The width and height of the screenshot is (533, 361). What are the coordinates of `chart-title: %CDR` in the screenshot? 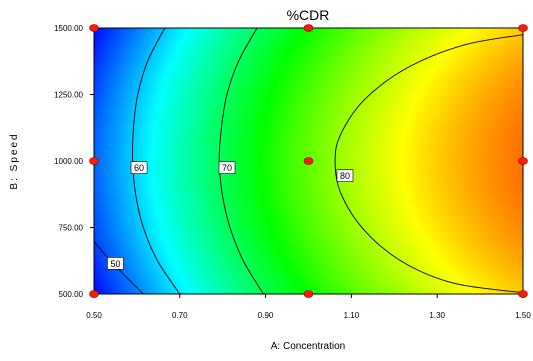 It's located at (308, 15).